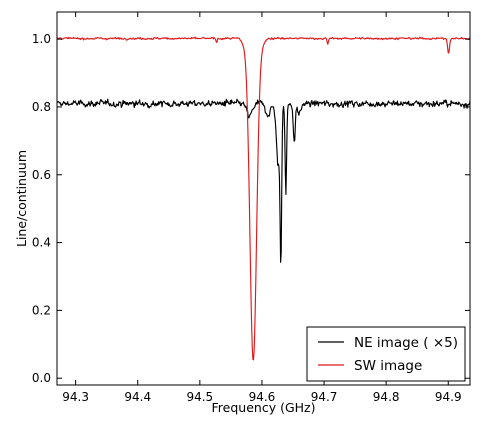 The width and height of the screenshot is (491, 426). I want to click on y-axis-label: Line/continuum, so click(21, 198).